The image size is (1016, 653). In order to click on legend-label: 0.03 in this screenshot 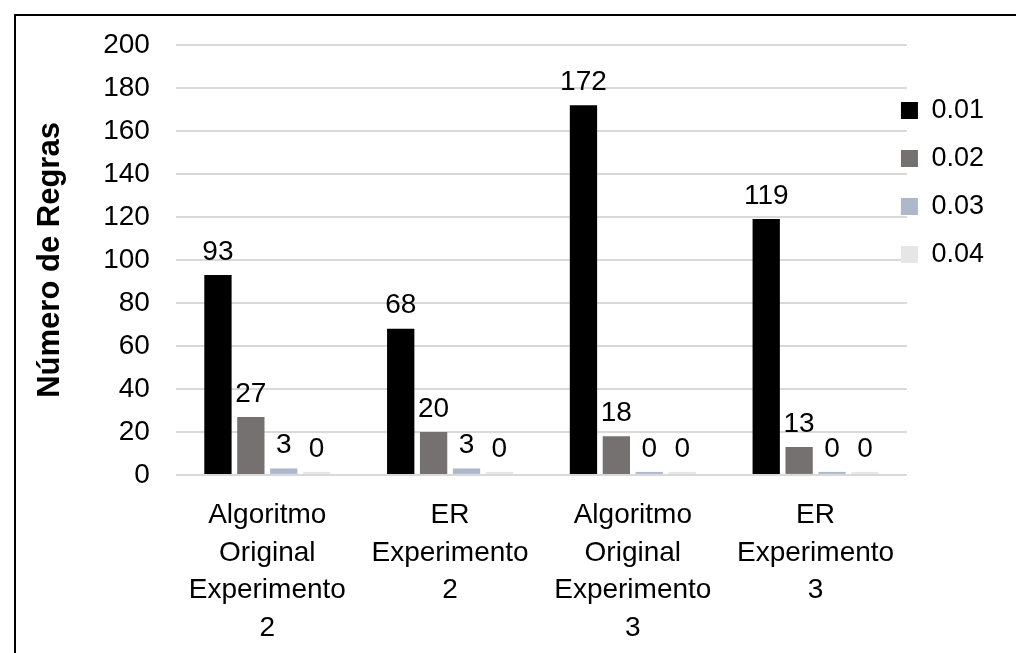, I will do `click(958, 205)`.